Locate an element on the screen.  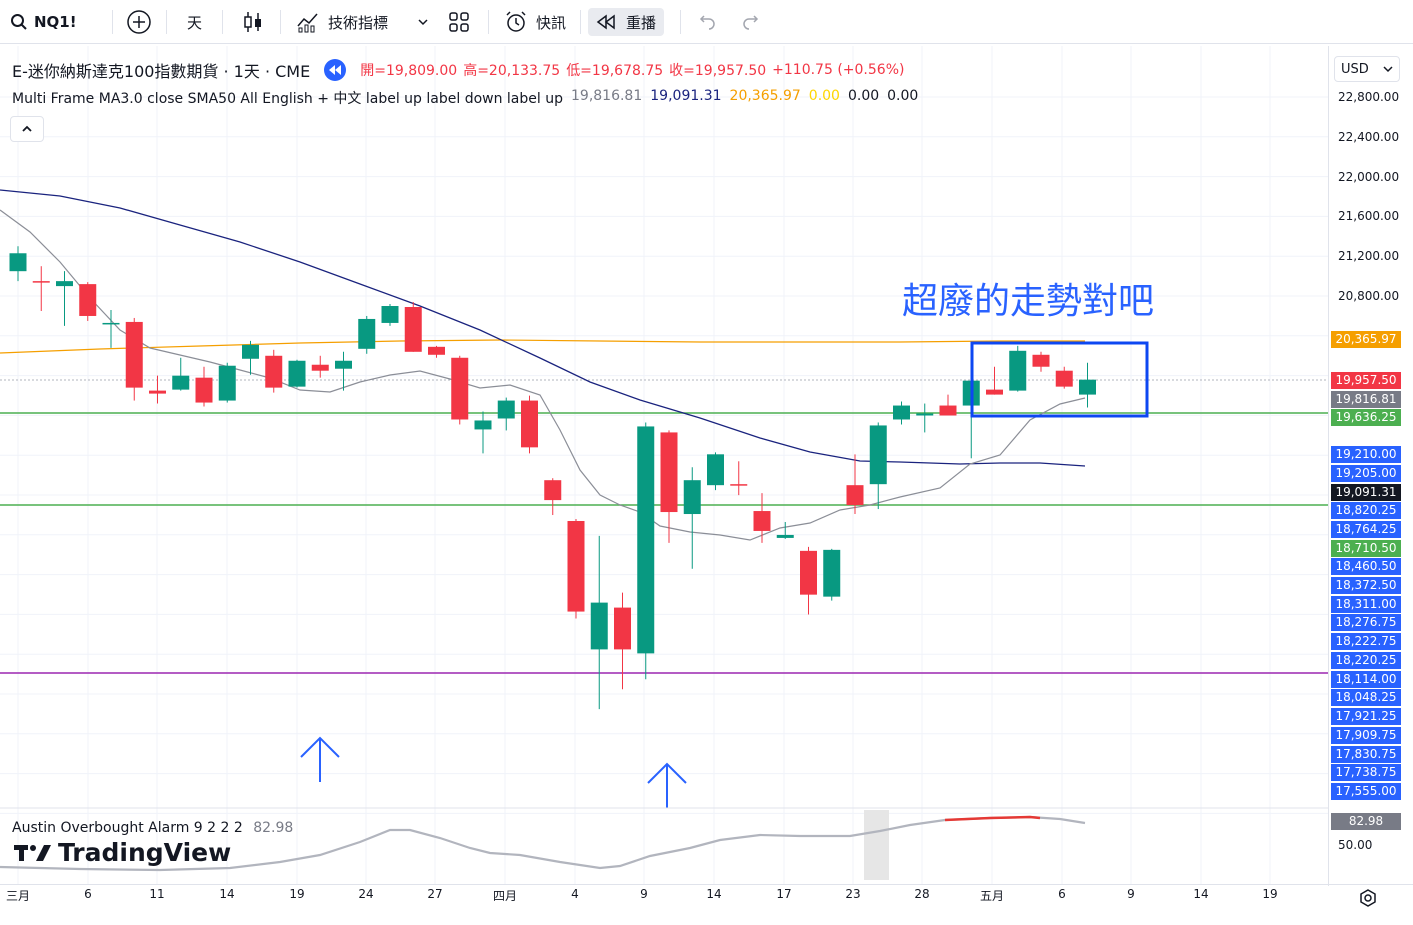
price-axis is located at coordinates (1370, 466).